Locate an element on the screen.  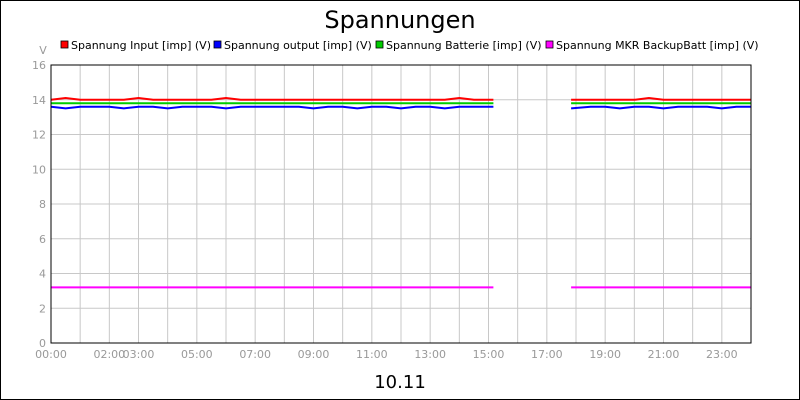
x-tick-label: 09:00 is located at coordinates (314, 354).